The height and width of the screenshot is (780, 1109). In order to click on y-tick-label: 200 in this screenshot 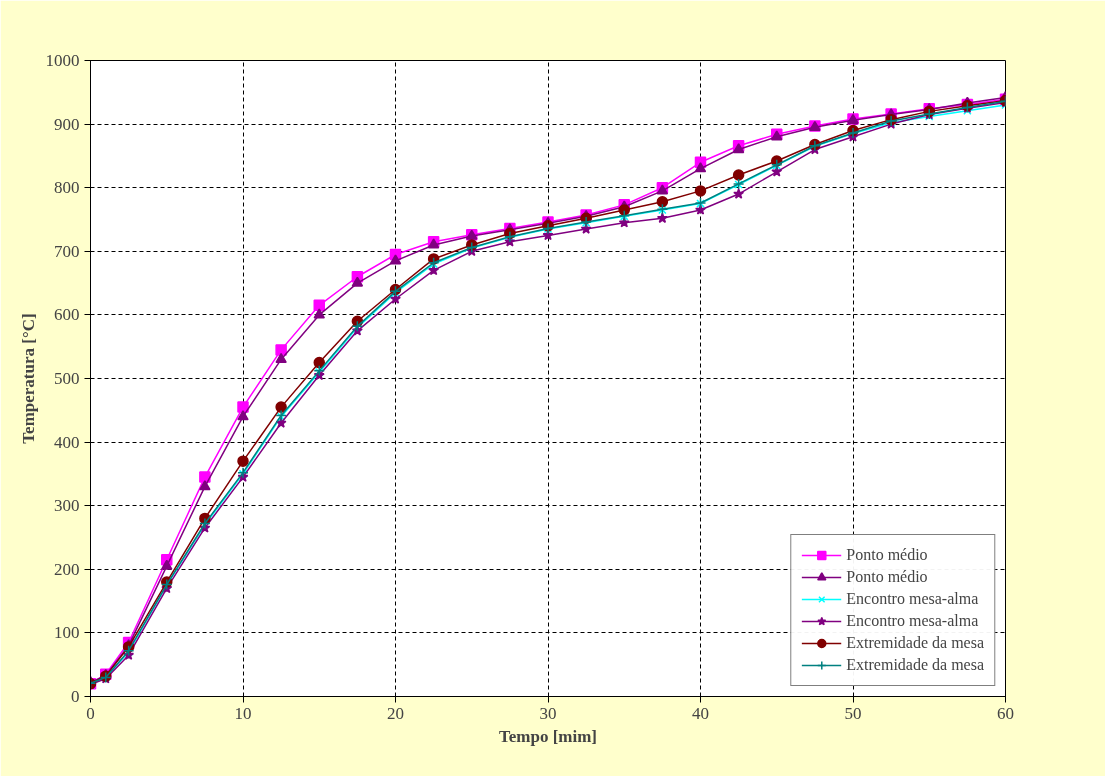, I will do `click(67, 569)`.